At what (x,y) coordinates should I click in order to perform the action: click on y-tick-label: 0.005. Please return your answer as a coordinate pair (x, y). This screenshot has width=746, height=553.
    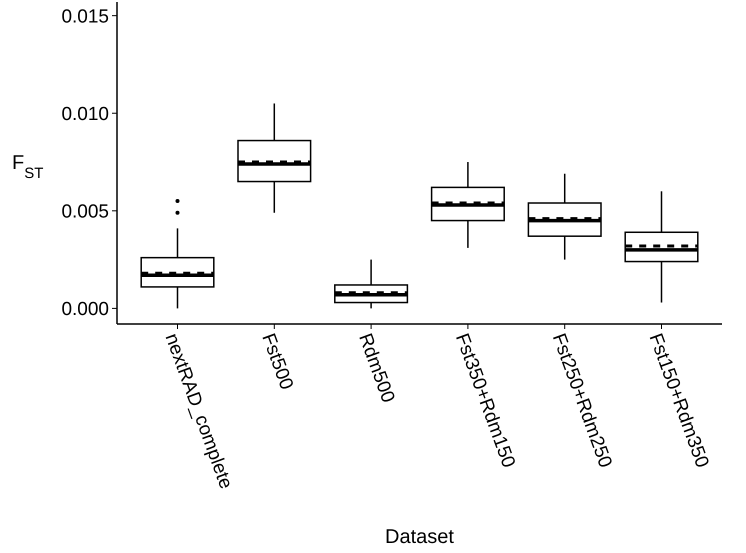
    Looking at the image, I should click on (85, 211).